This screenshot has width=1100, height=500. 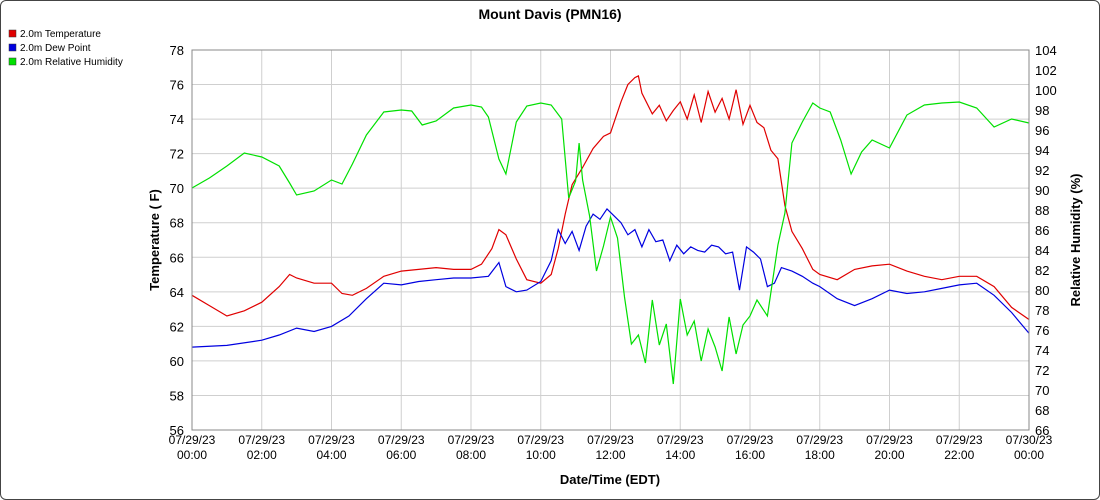 What do you see at coordinates (680, 447) in the screenshot?
I see `x-tick-label: 07/29/23 14:00` at bounding box center [680, 447].